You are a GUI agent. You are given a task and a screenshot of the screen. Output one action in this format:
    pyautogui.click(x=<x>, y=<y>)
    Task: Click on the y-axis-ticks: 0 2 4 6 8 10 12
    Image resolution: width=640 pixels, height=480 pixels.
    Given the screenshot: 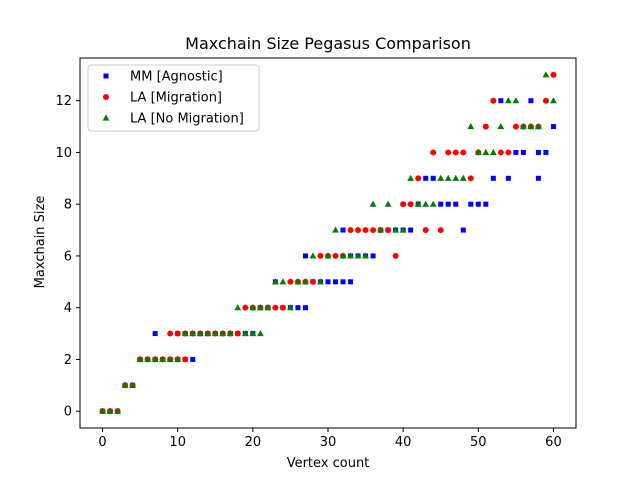 What is the action you would take?
    pyautogui.click(x=67, y=257)
    